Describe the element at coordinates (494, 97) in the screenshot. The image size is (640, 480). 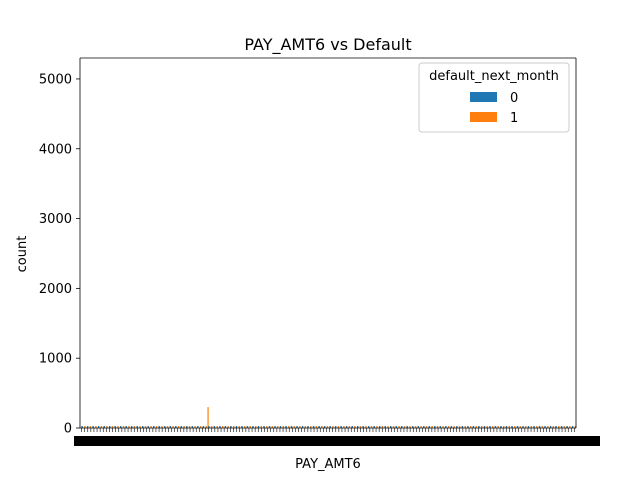
I see `legend: default_next_month 0 1` at that location.